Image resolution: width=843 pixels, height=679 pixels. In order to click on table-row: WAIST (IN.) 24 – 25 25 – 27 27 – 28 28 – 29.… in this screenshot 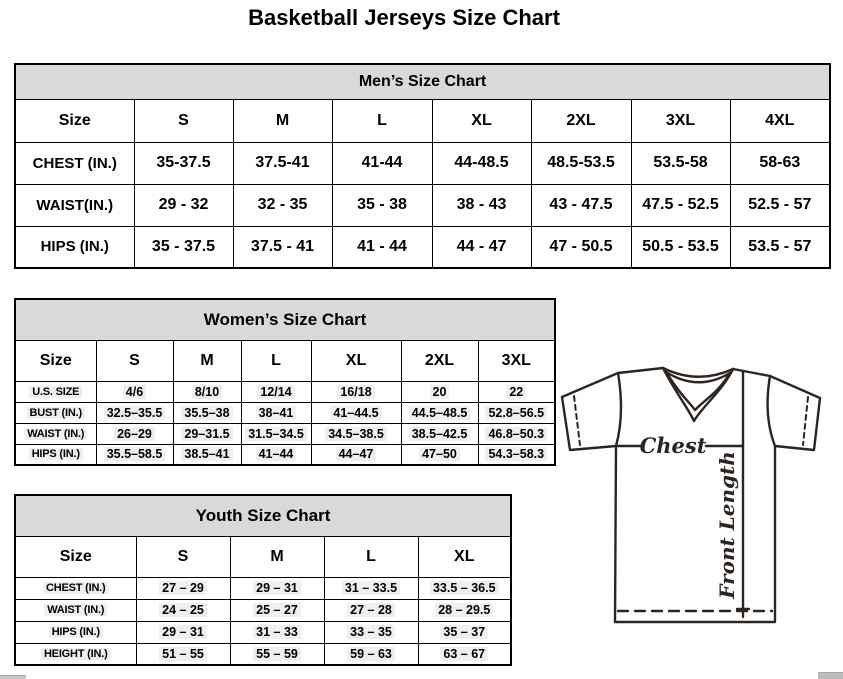, I will do `click(263, 610)`.